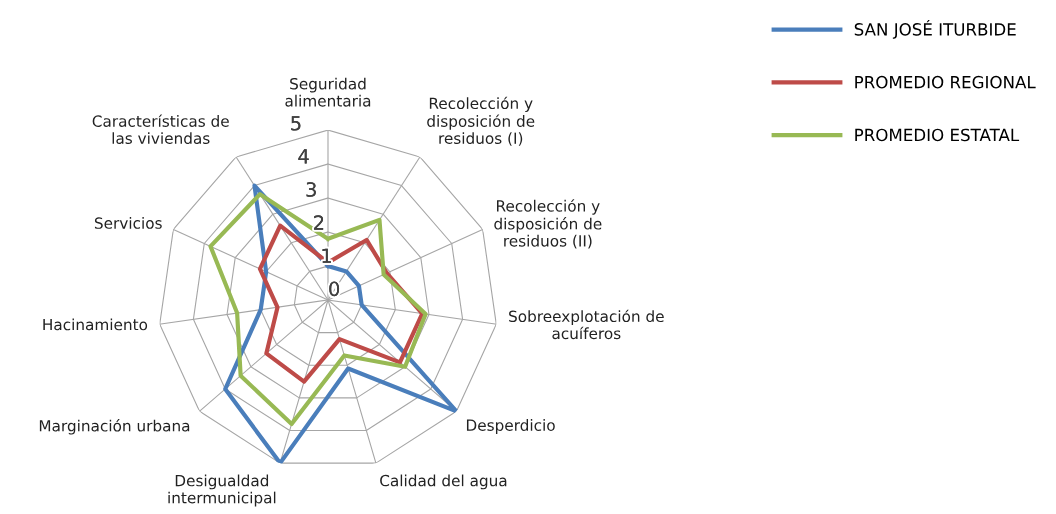 The width and height of the screenshot is (1056, 514). Describe the element at coordinates (296, 123) in the screenshot. I see `y-tick-label: 5` at that location.